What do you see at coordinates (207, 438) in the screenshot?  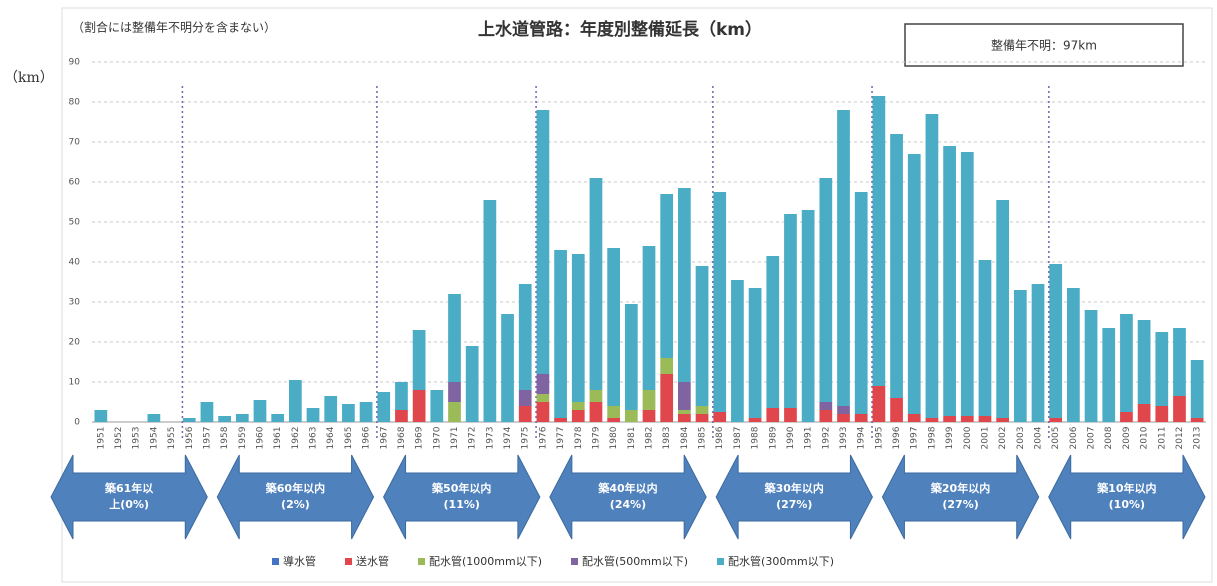 I see `x-tick-label: 1957` at bounding box center [207, 438].